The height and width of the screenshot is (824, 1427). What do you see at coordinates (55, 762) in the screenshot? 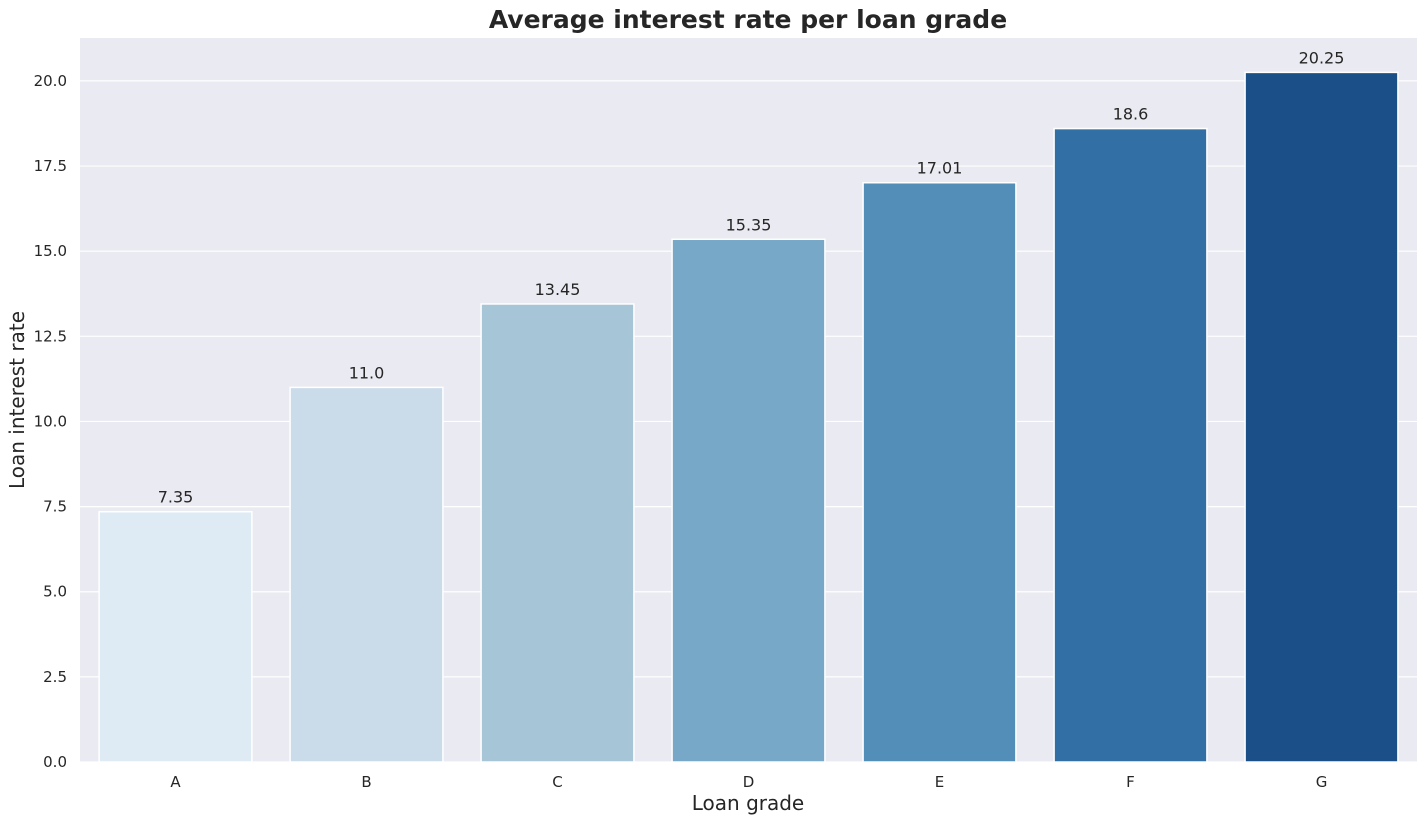
I see `y-tick-label: 0.0` at bounding box center [55, 762].